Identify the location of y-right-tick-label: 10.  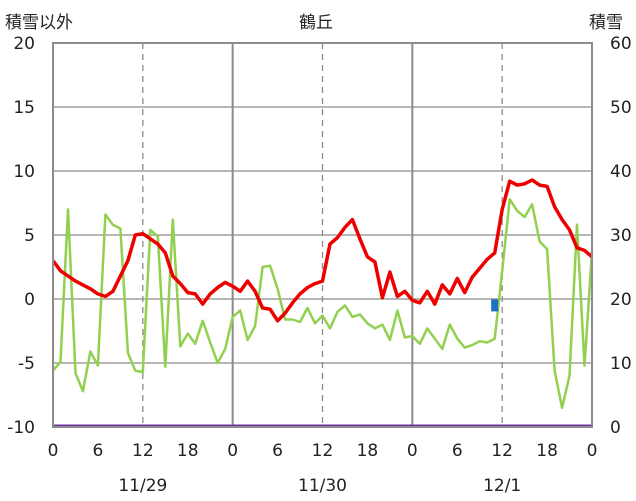
(621, 364).